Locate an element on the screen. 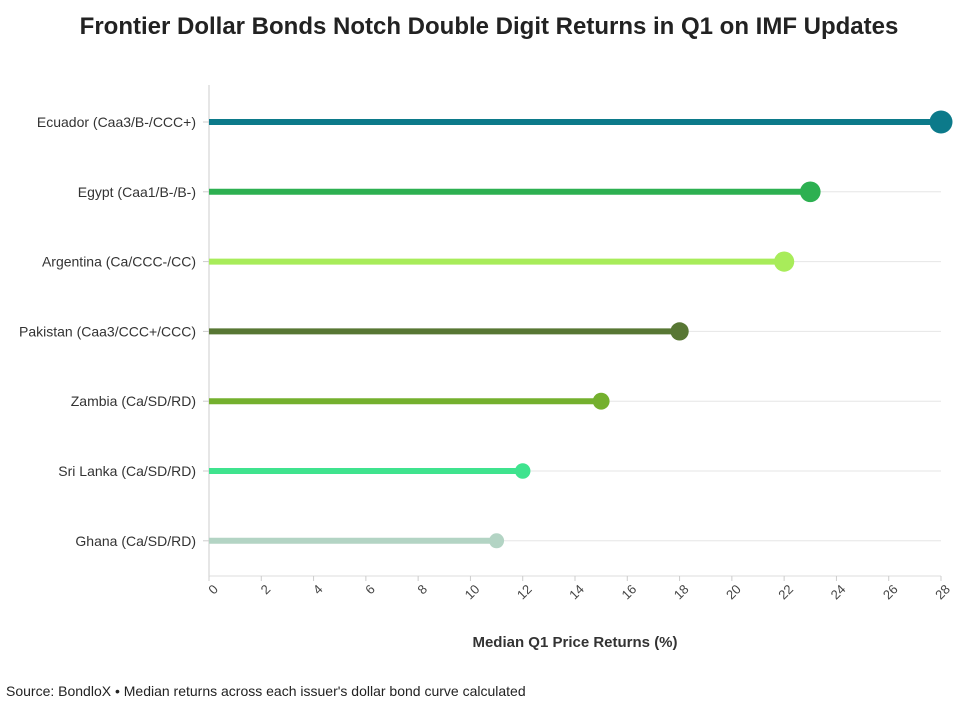 This screenshot has height=702, width=965. x-axis-label: Median Q1 Price Returns (%) is located at coordinates (574, 642).